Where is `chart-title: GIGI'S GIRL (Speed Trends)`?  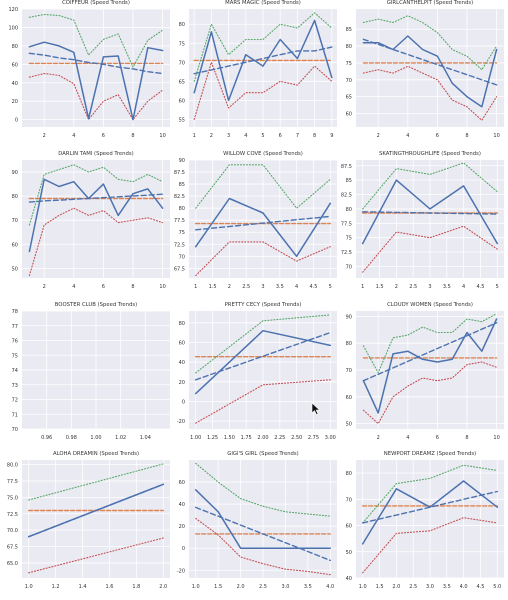
chart-title: GIGI'S GIRL (Speed Trends) is located at coordinates (263, 454).